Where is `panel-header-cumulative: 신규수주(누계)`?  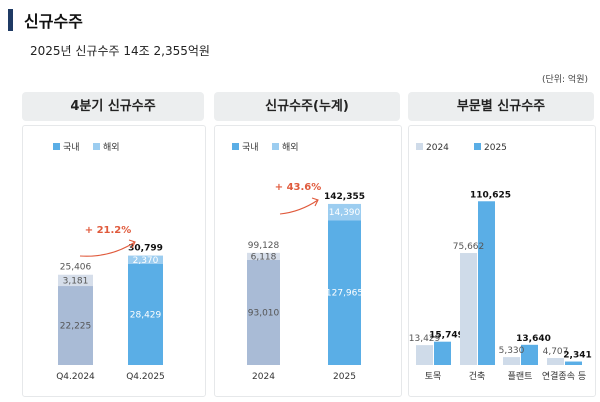 panel-header-cumulative: 신규수주(누계) is located at coordinates (307, 106).